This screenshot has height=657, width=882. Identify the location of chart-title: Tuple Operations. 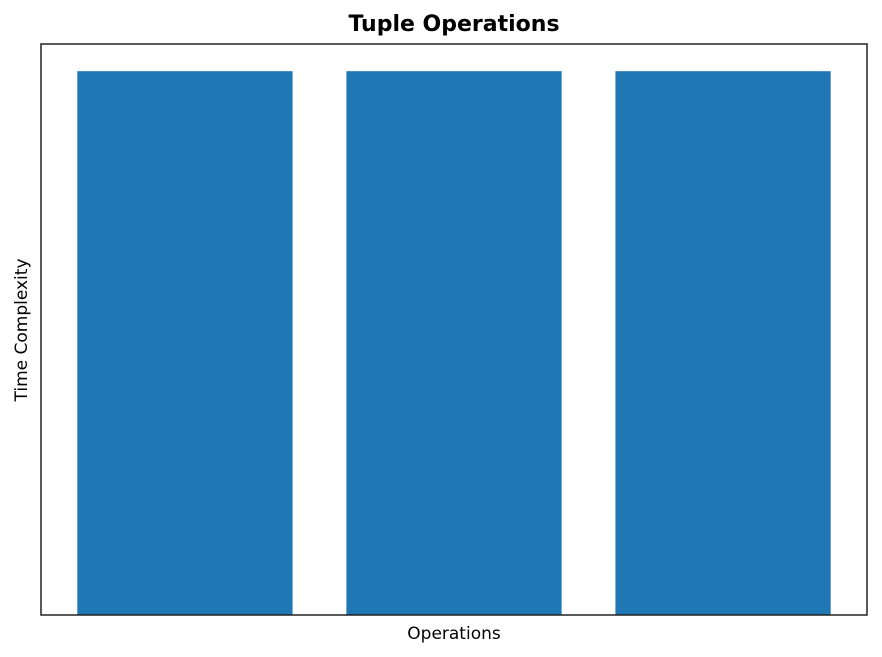
(453, 24).